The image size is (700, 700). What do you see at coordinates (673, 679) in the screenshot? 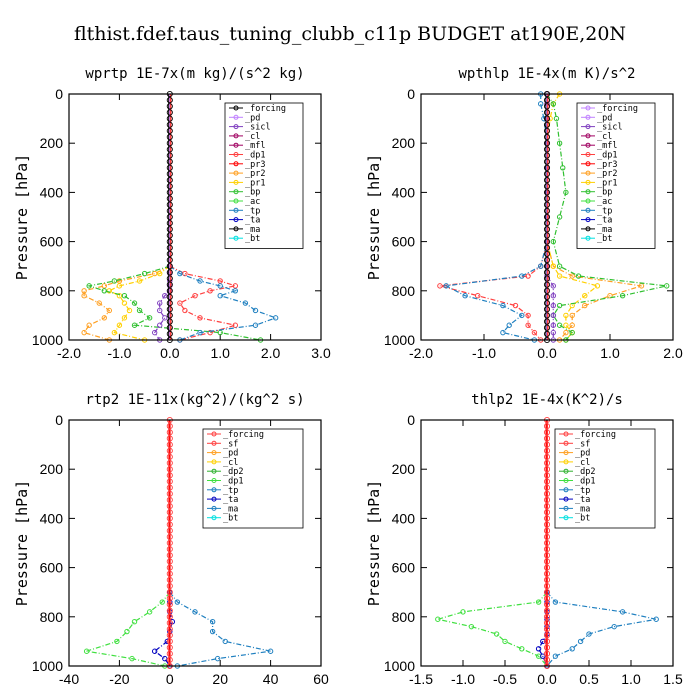
I see `x-tick-label: 1.5` at bounding box center [673, 679].